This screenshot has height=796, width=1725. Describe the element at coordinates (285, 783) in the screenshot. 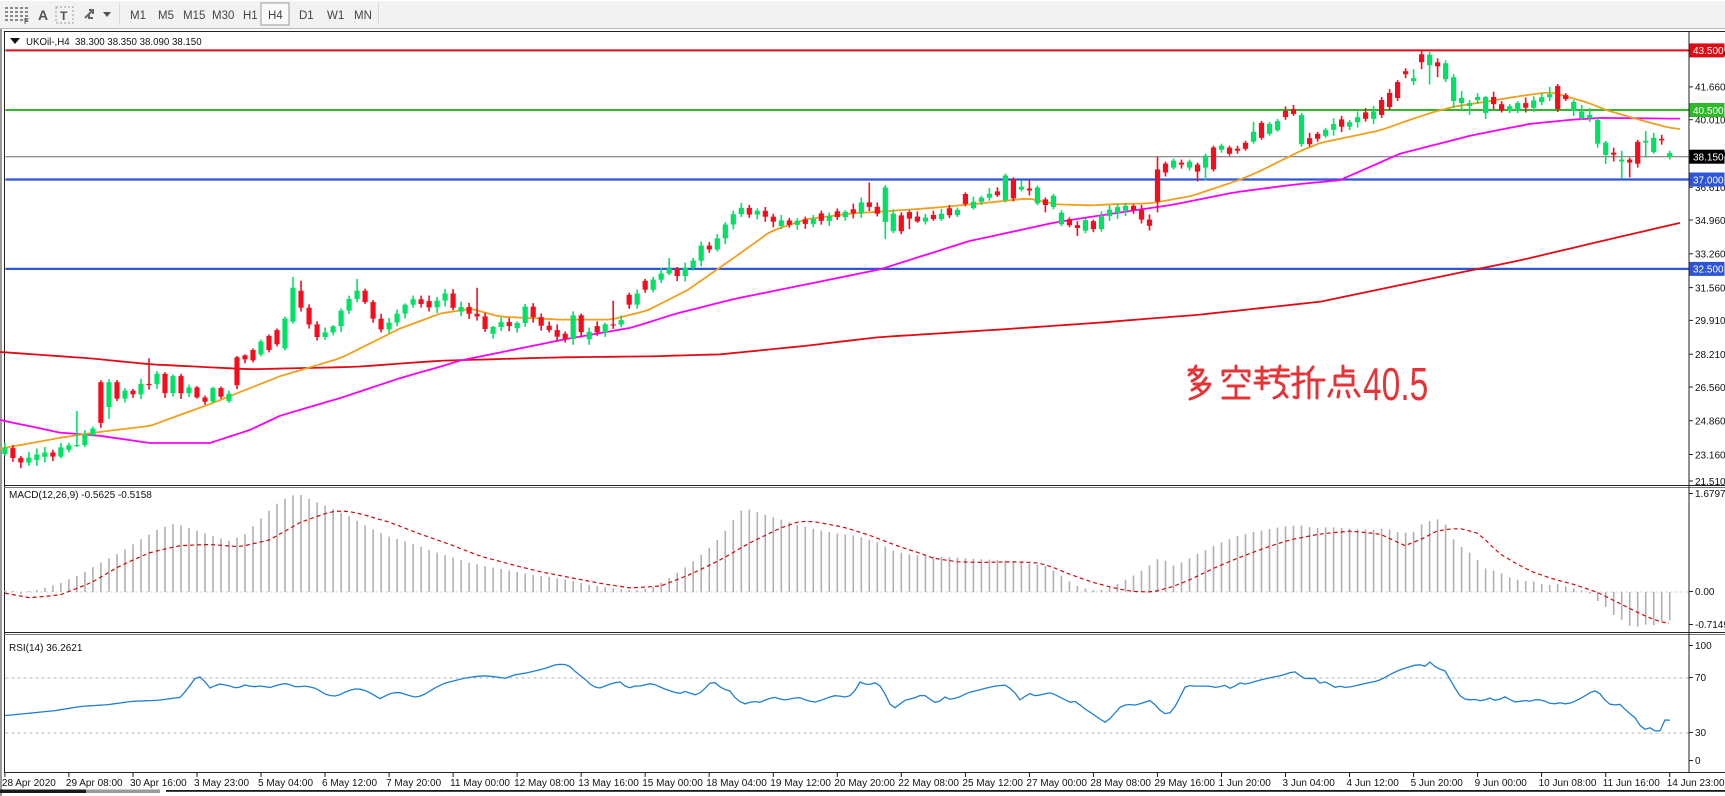

I see `svg-text: 5 May 04:00` at that location.